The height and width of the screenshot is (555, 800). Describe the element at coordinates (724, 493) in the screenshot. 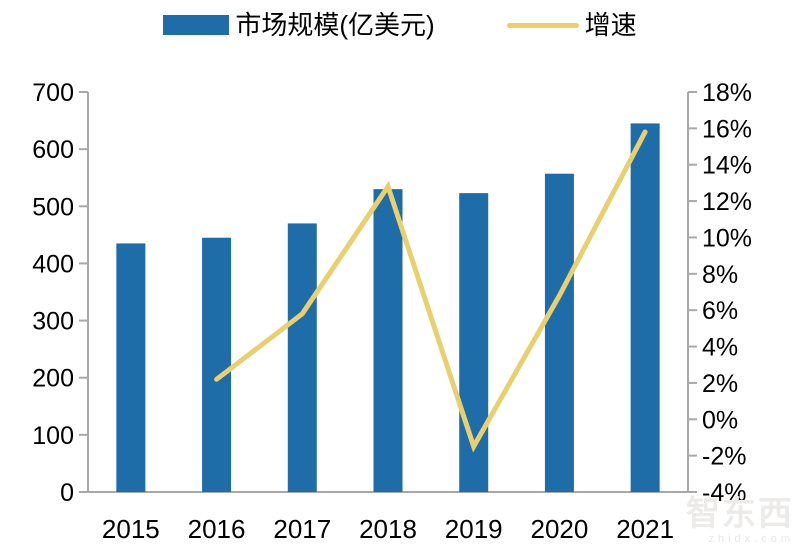

I see `right-axis-tick-label: -4%` at that location.